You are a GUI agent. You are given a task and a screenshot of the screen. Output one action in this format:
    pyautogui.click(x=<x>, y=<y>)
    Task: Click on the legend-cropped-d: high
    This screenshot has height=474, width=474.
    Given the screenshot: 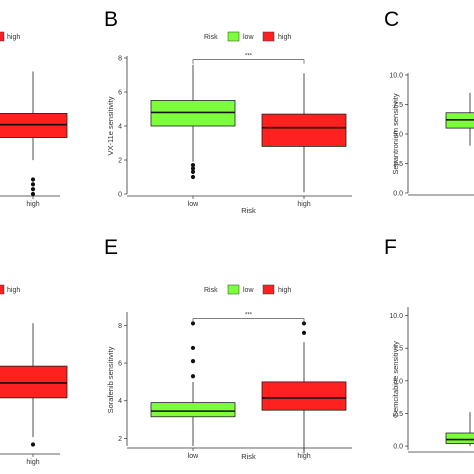 What is the action you would take?
    pyautogui.click(x=10, y=289)
    